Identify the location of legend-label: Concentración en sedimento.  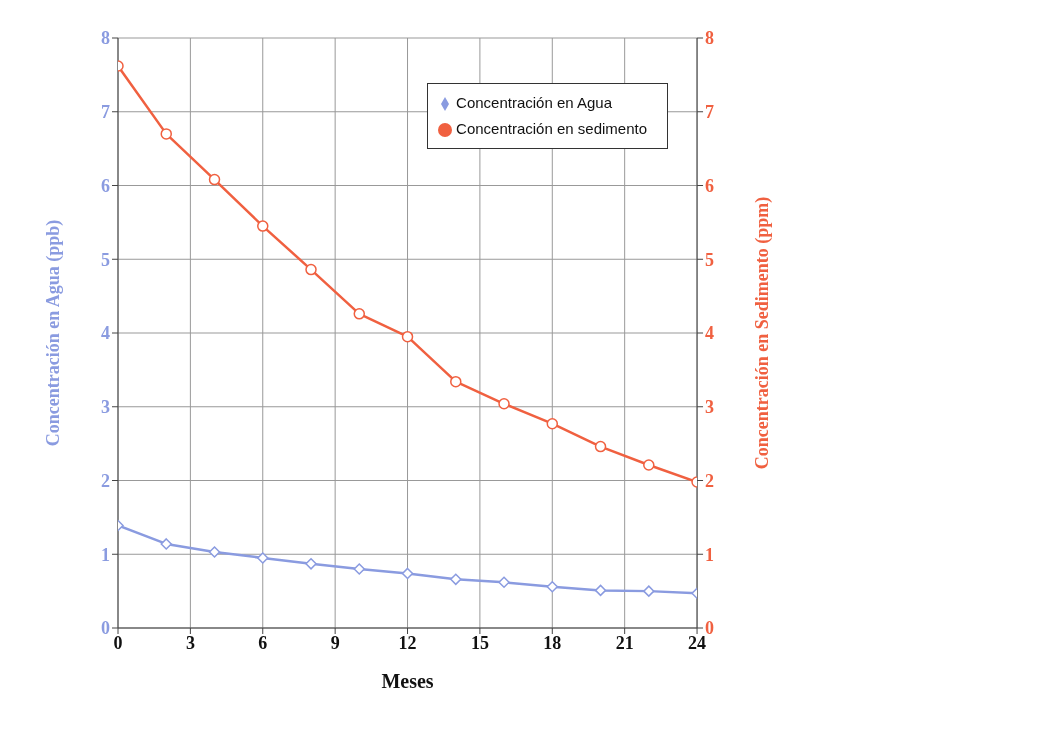
(551, 128).